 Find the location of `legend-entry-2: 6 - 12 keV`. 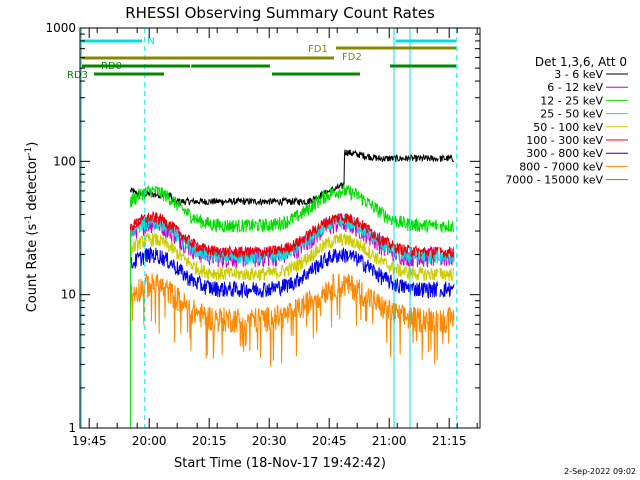

legend-entry-2: 6 - 12 keV is located at coordinates (575, 87).